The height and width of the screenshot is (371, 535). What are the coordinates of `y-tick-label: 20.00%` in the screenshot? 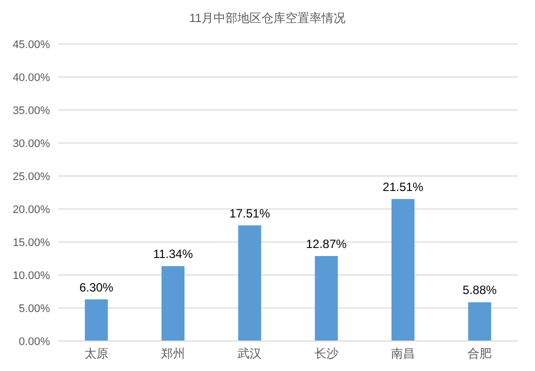 It's located at (31, 210).